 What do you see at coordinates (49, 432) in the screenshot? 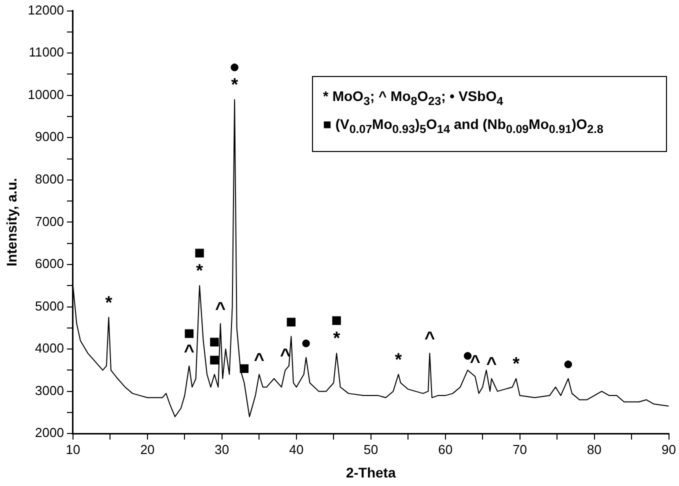
I see `y-tick-label: 2000` at bounding box center [49, 432].